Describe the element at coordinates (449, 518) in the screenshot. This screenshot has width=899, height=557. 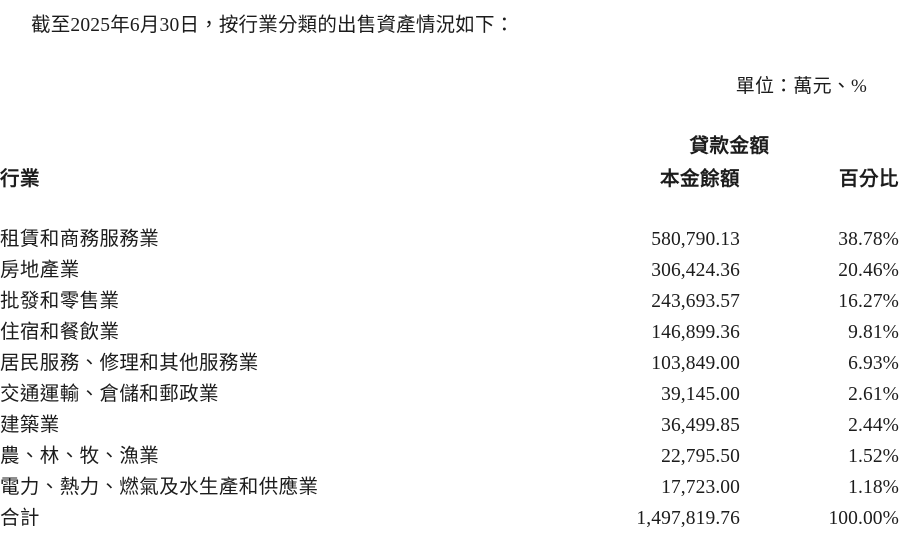
I see `table-row-total: 合計 1,497,819.76 100.00%` at that location.